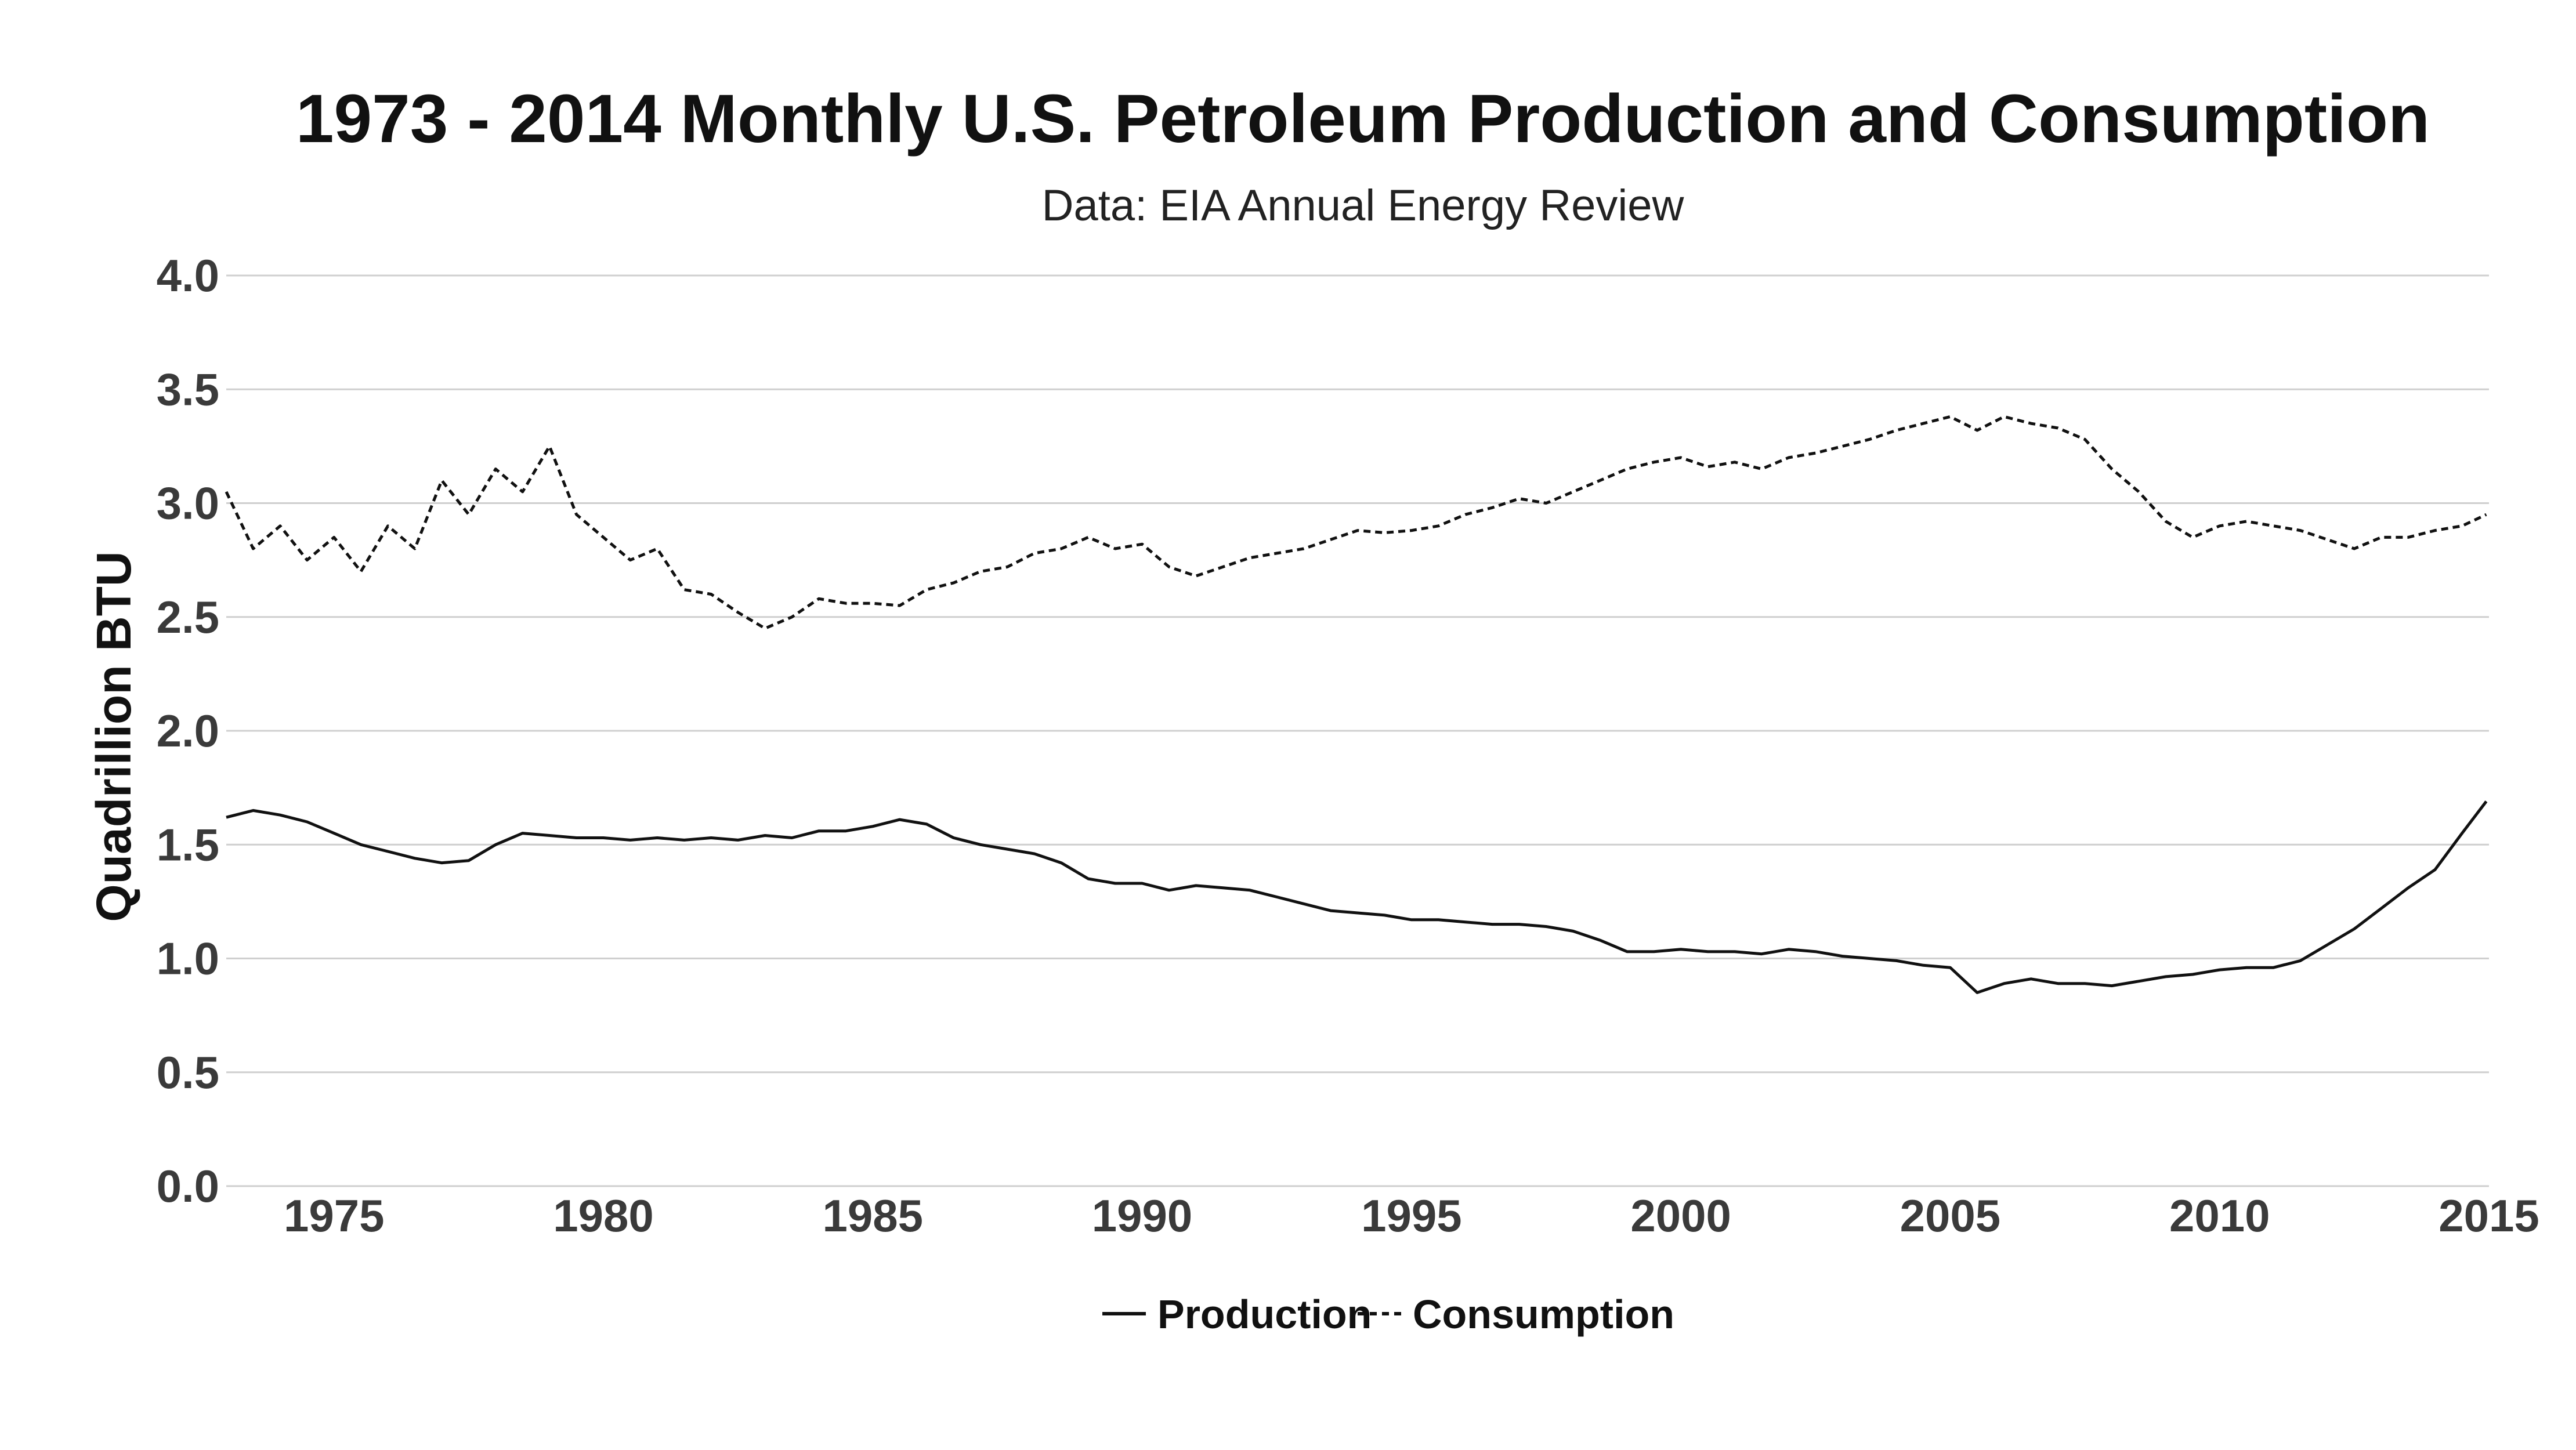 Image resolution: width=2576 pixels, height=1450 pixels. Describe the element at coordinates (334, 1215) in the screenshot. I see `x-tick-label: 1975` at that location.